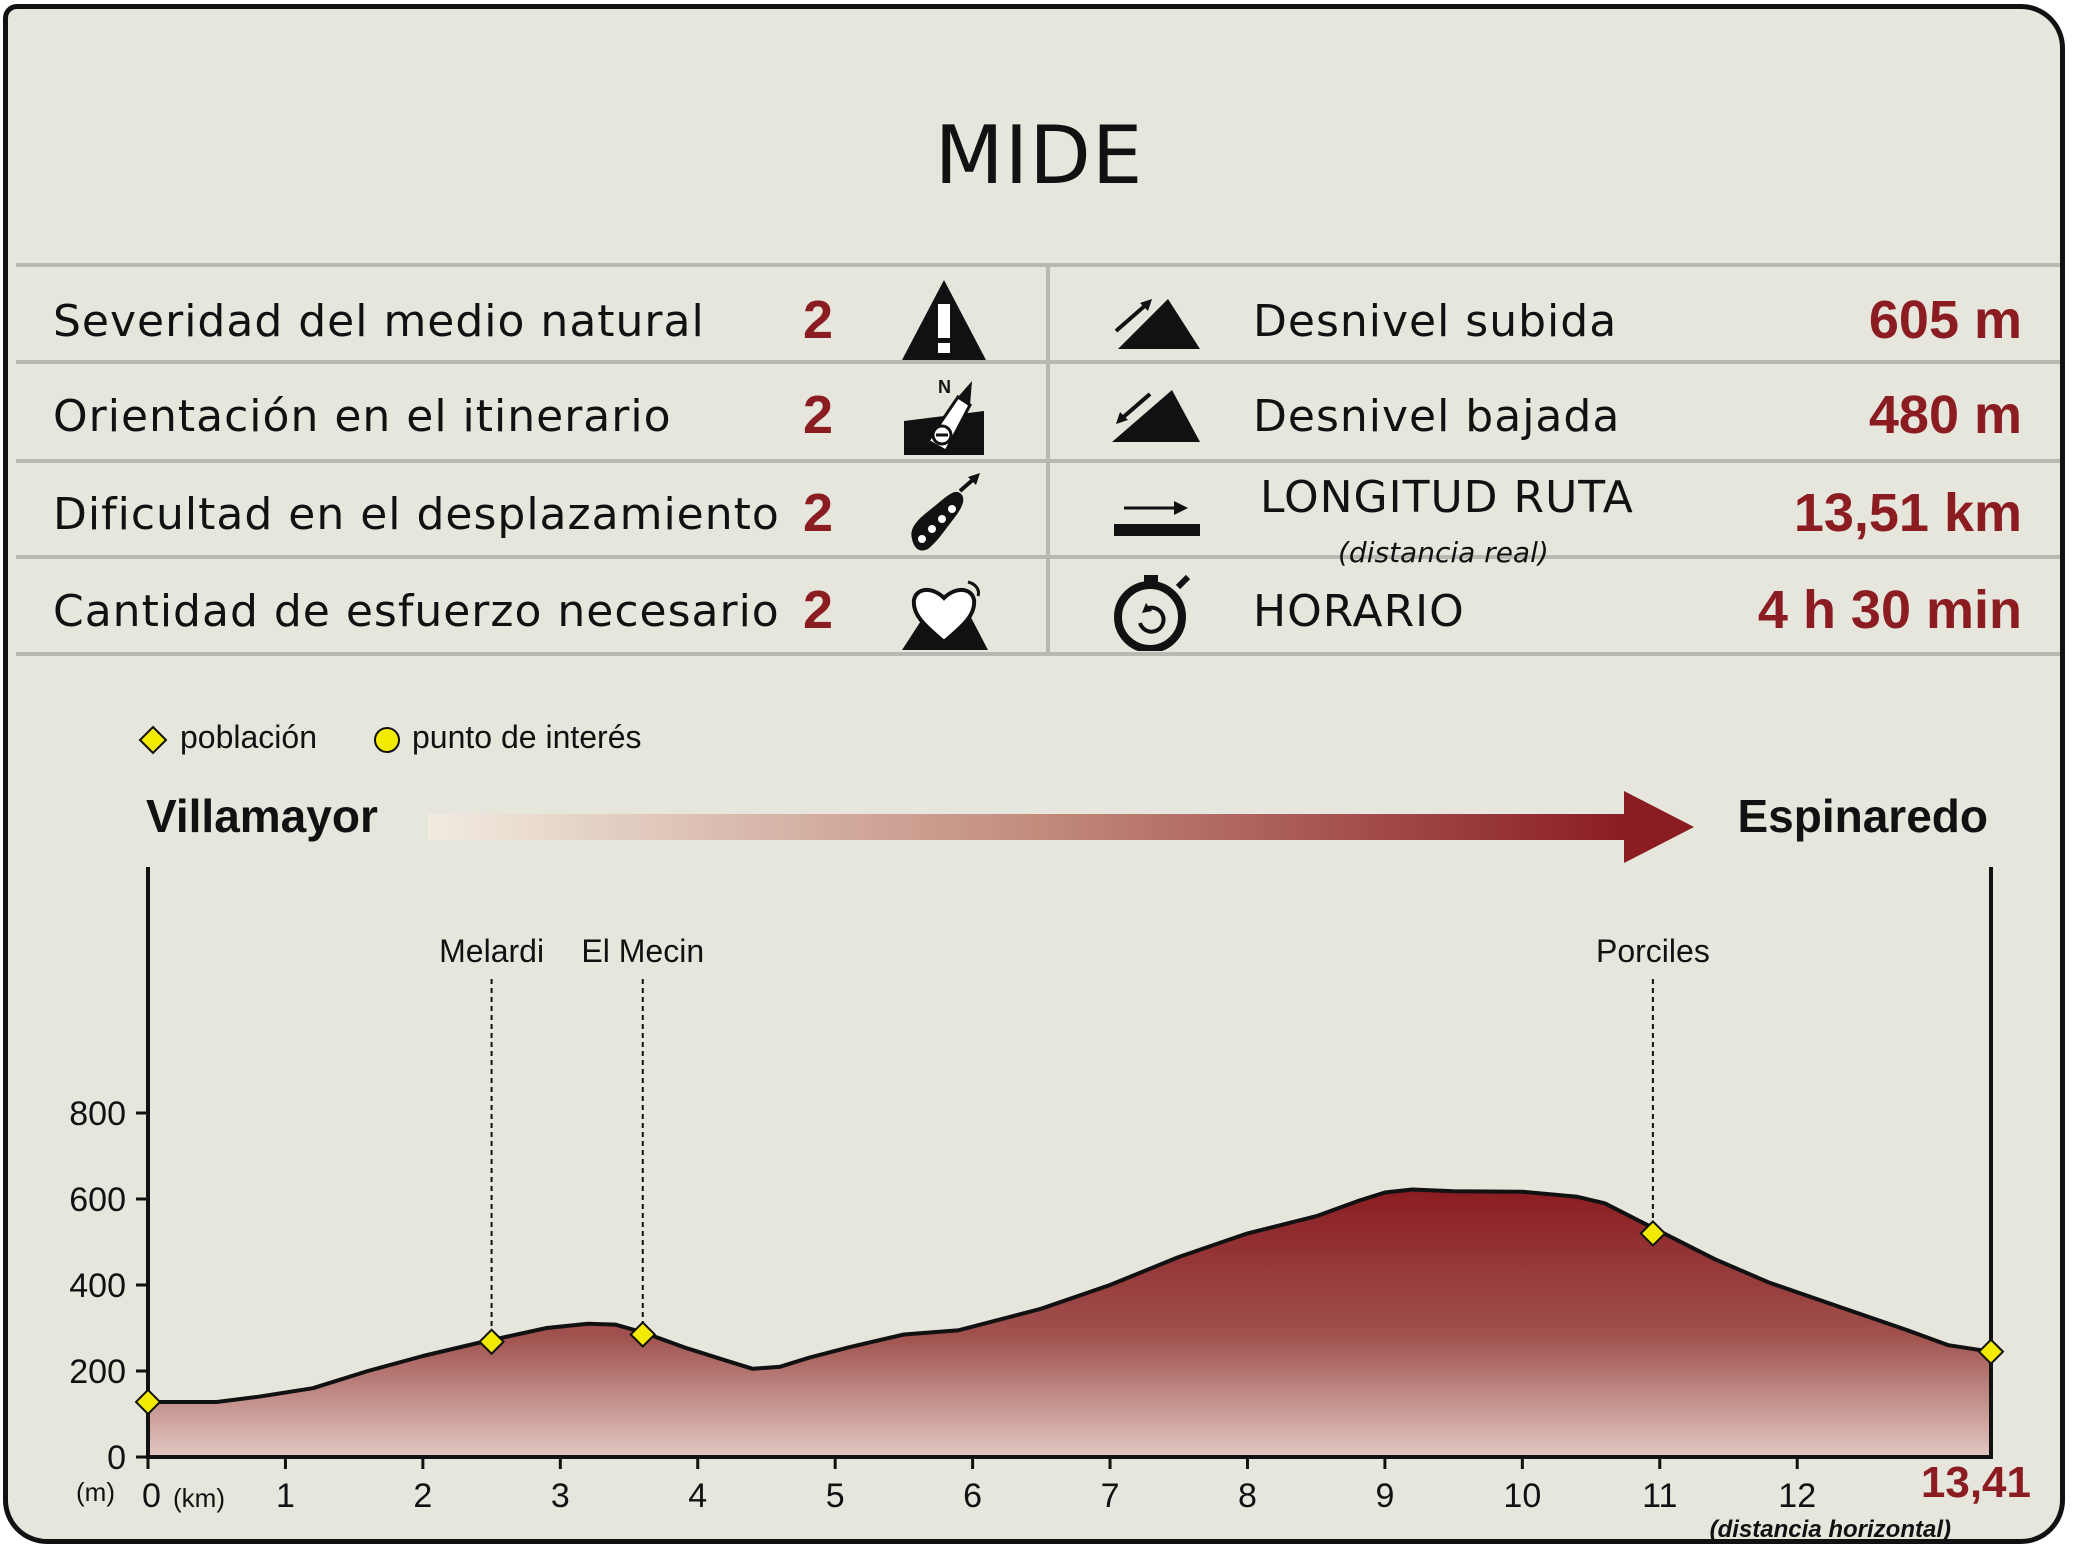 This screenshot has width=2079, height=1556. Describe the element at coordinates (1659, 1496) in the screenshot. I see `x-tick-label: 11` at that location.